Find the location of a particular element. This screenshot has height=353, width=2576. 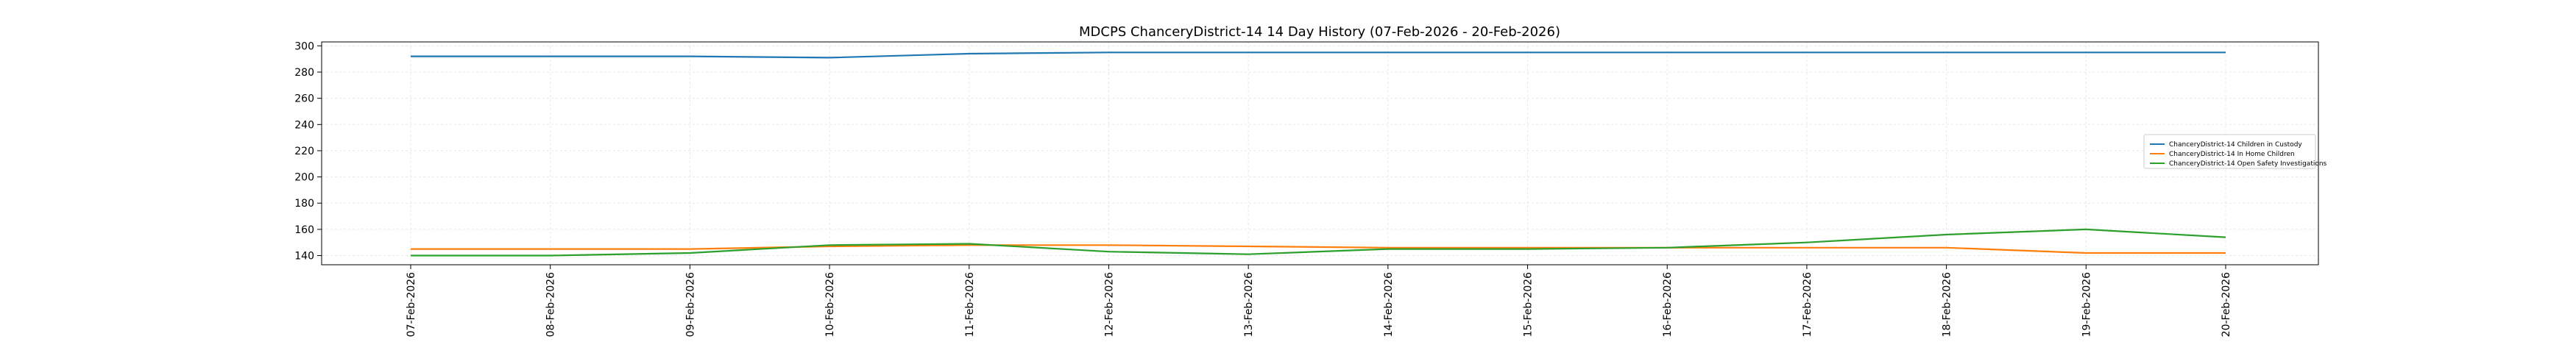

x-tick-label: 18-Feb-2026 is located at coordinates (1947, 304).